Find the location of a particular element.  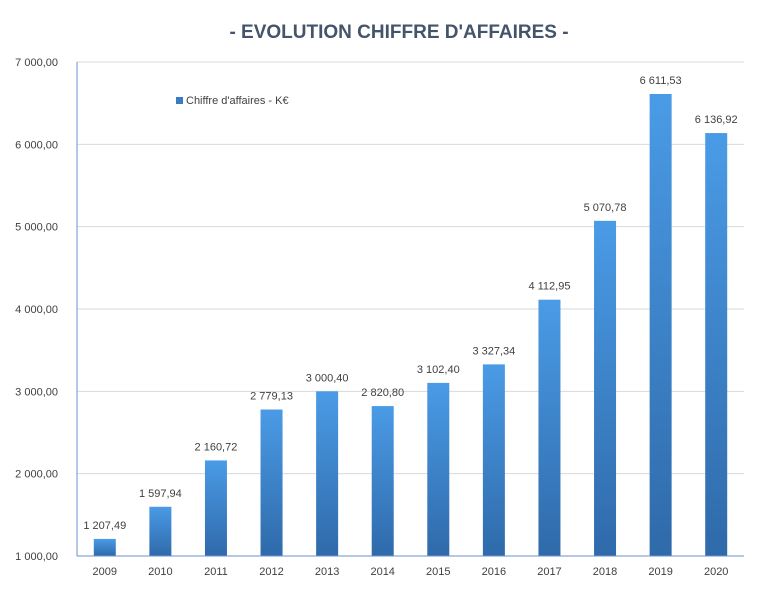

data-label: 1 207,49 is located at coordinates (104, 526).